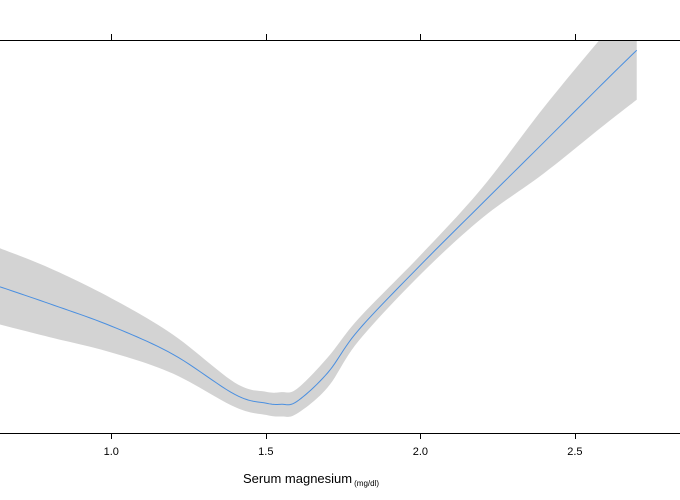 Image resolution: width=680 pixels, height=500 pixels. I want to click on x-axis-label: Serum magnesium (mg/dl), so click(311, 479).